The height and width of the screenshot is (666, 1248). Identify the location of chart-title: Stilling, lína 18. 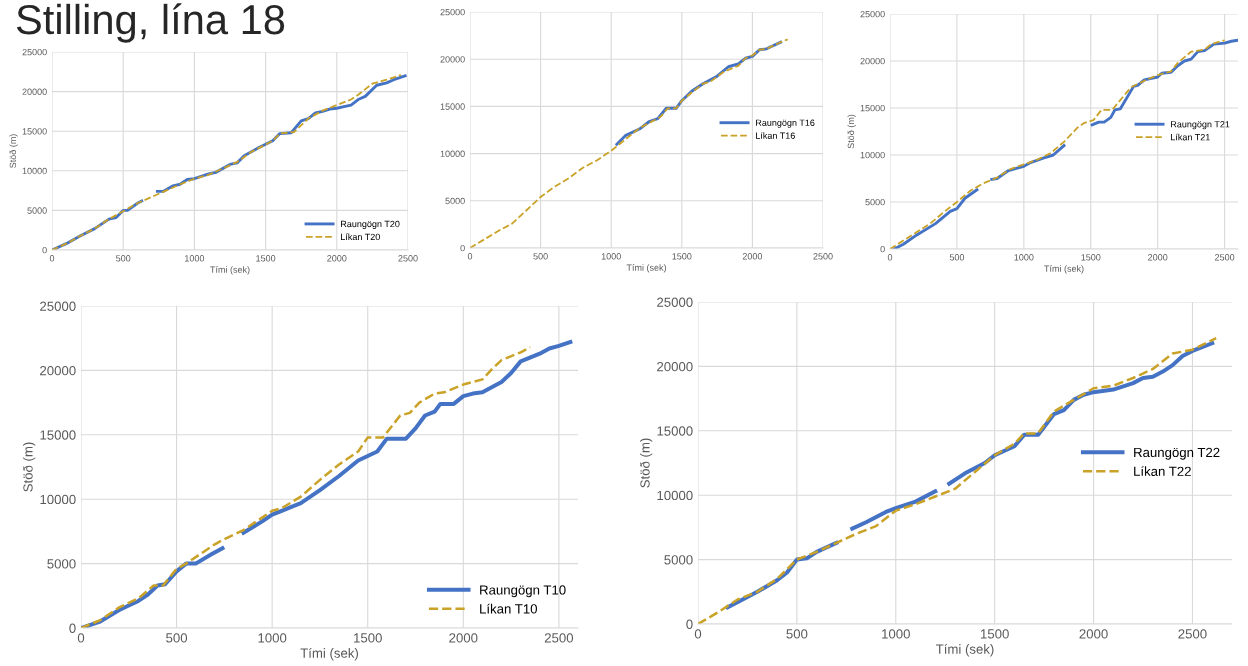
(150, 23).